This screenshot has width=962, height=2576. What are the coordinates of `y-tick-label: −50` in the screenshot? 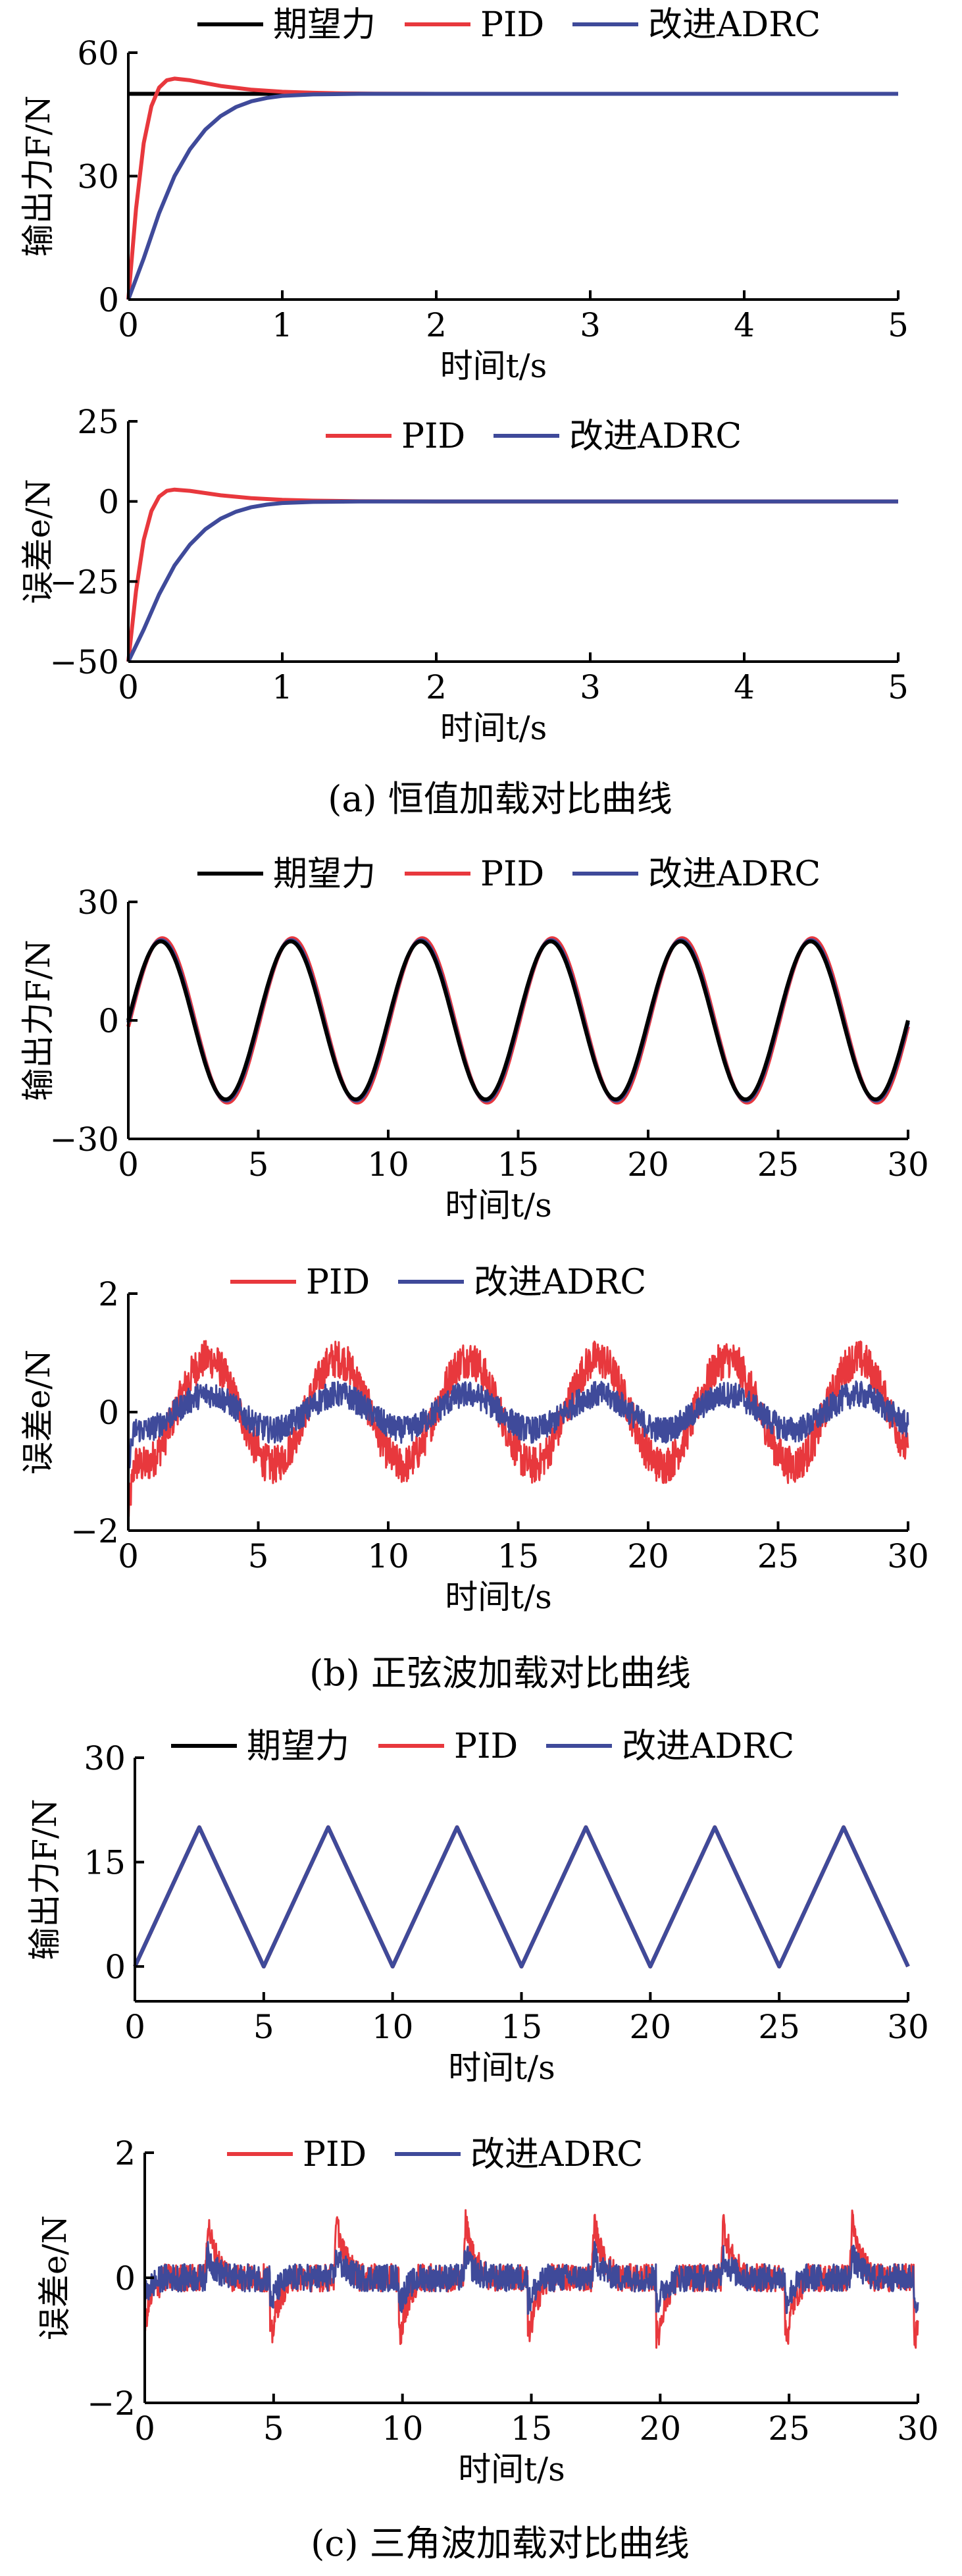 It's located at (84, 662).